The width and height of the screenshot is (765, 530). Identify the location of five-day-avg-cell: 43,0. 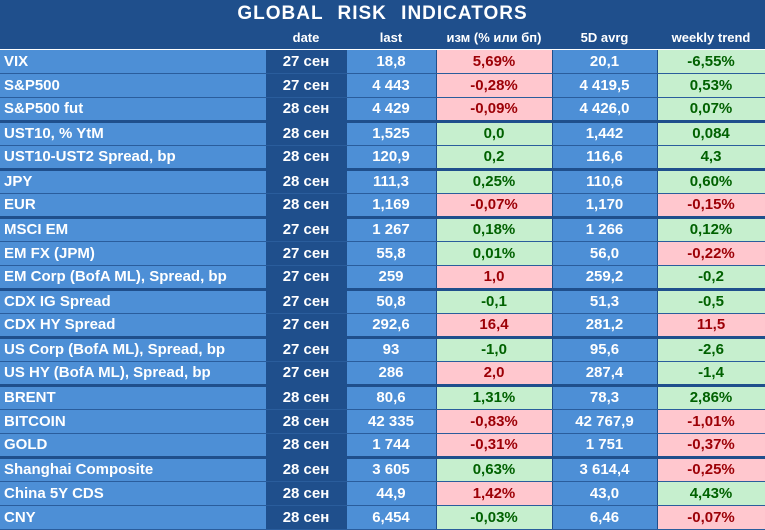
(605, 493).